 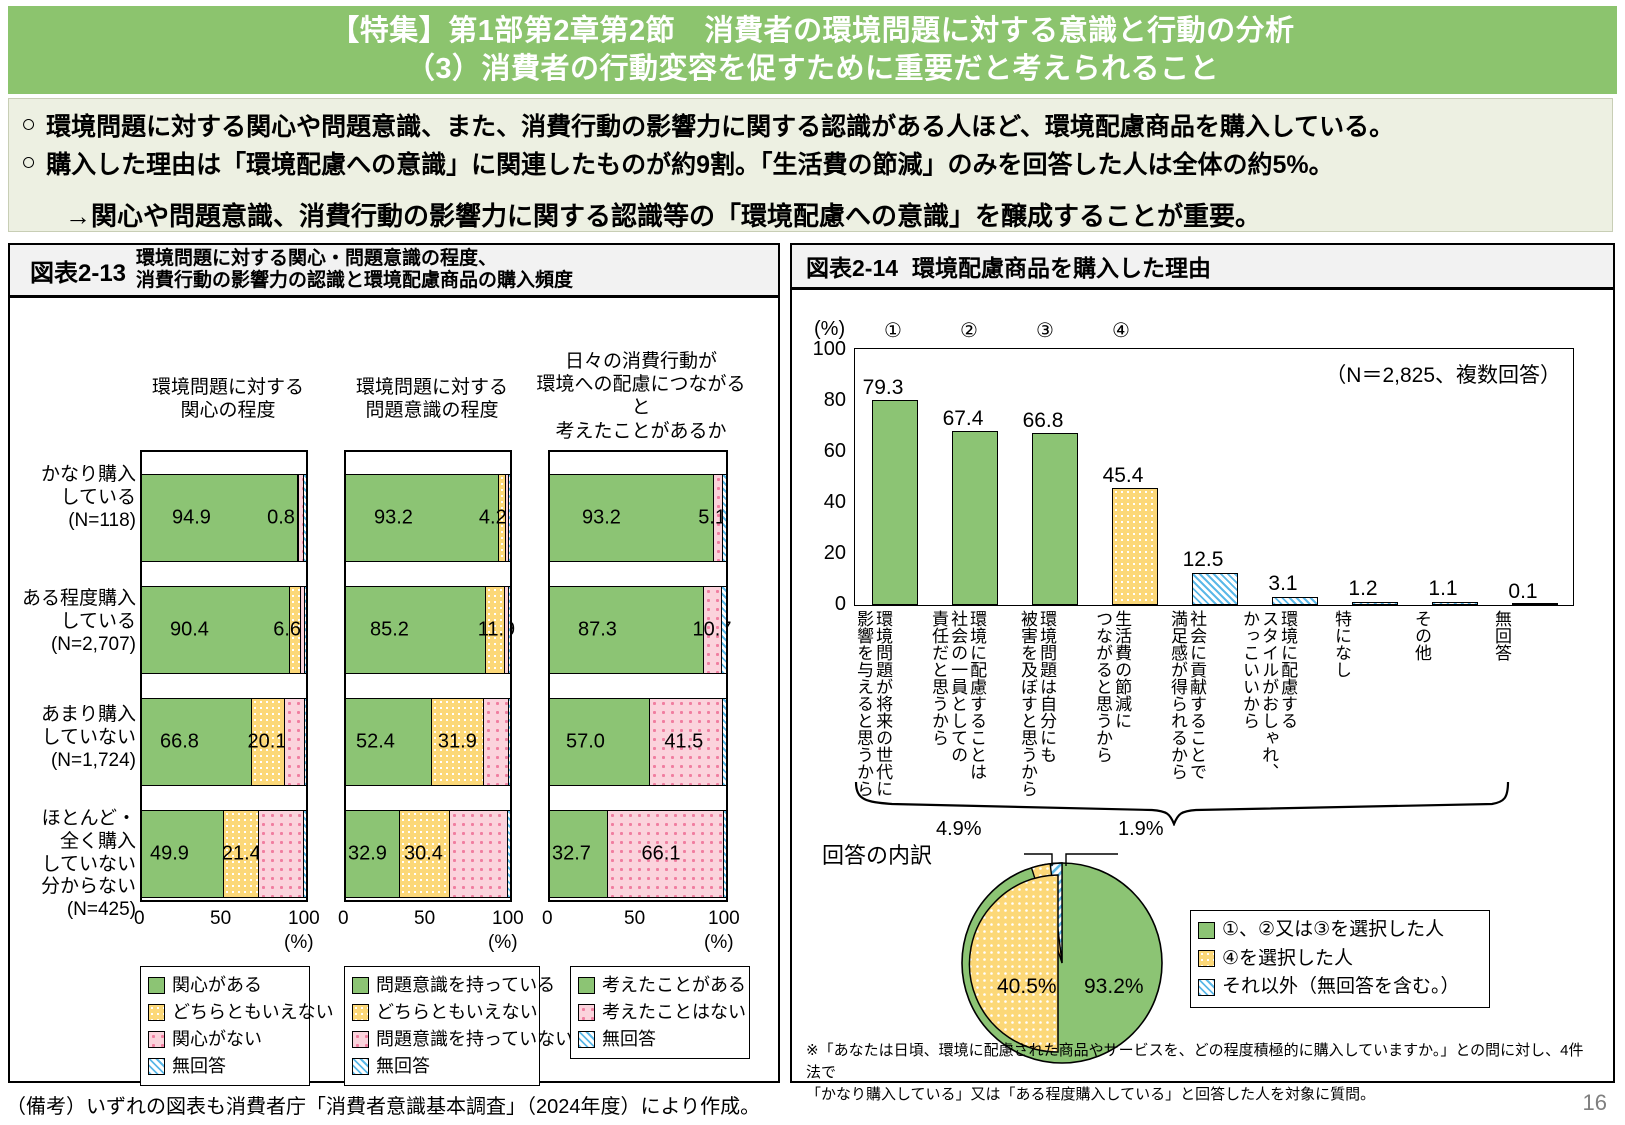 I want to click on table-row: 32.9 30.4, so click(x=428, y=854).